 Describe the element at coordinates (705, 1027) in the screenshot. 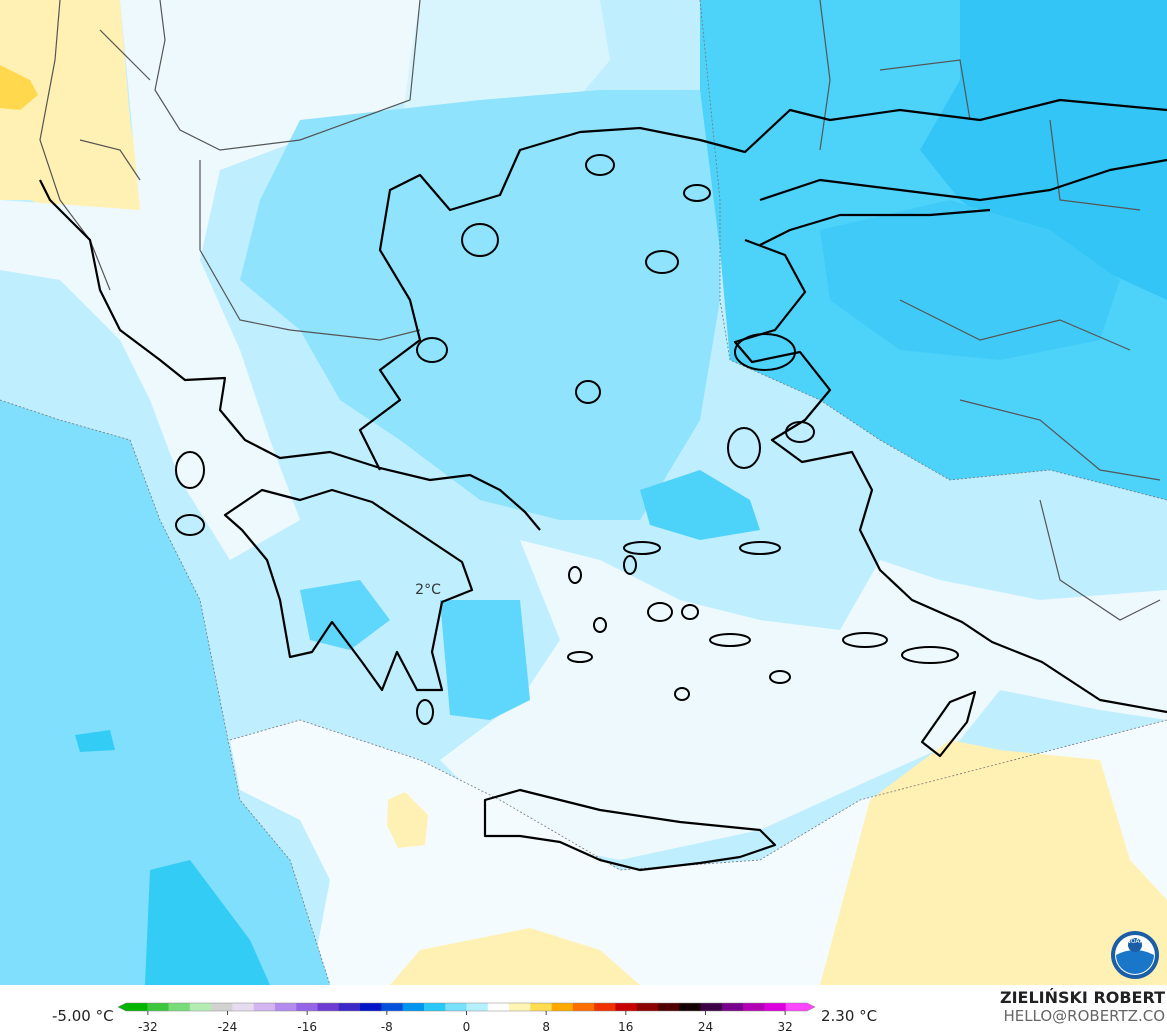

I see `colorbar-tick-label: 24` at that location.